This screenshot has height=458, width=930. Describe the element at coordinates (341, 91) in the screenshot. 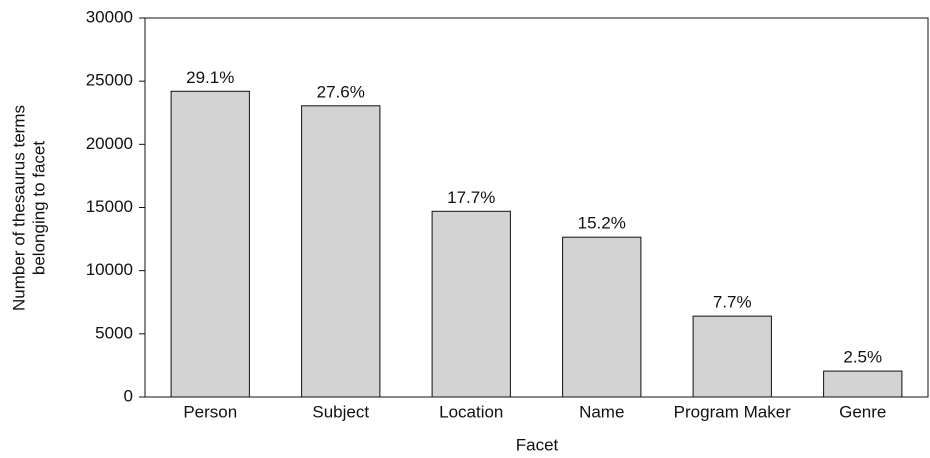

I see `bar-annotation: 27.6%` at that location.